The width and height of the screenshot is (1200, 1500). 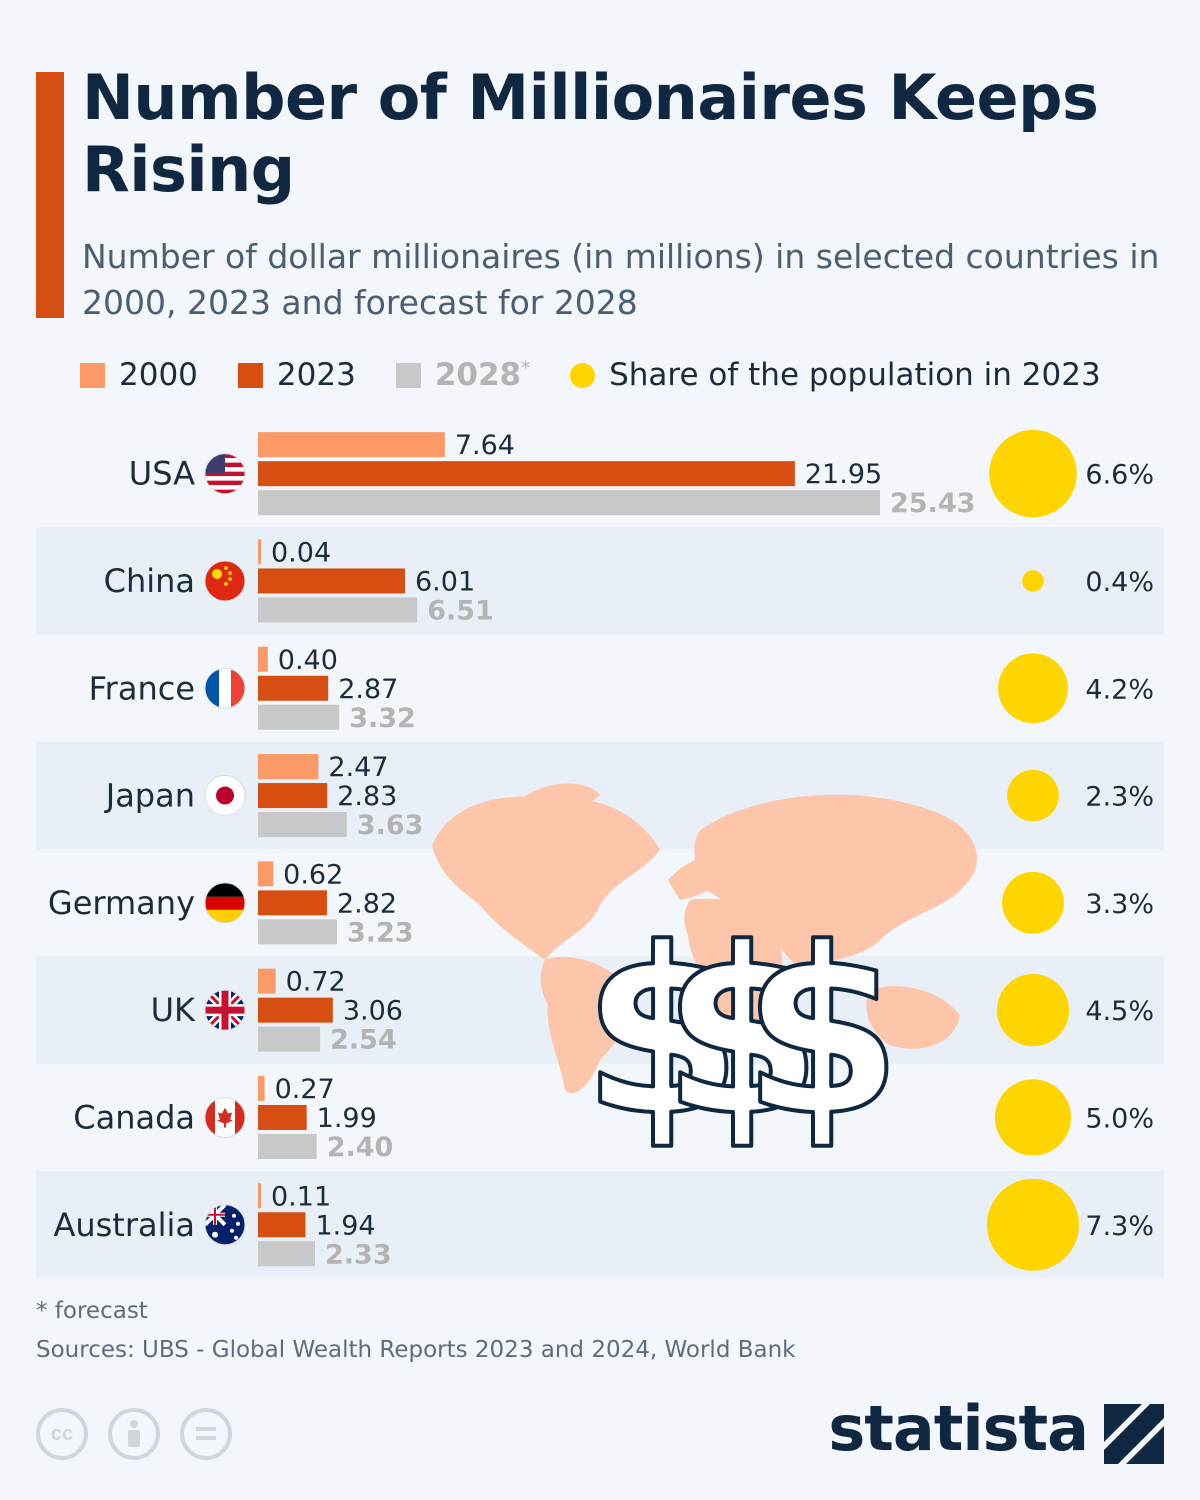 I want to click on china-flag-icon, so click(x=225, y=581).